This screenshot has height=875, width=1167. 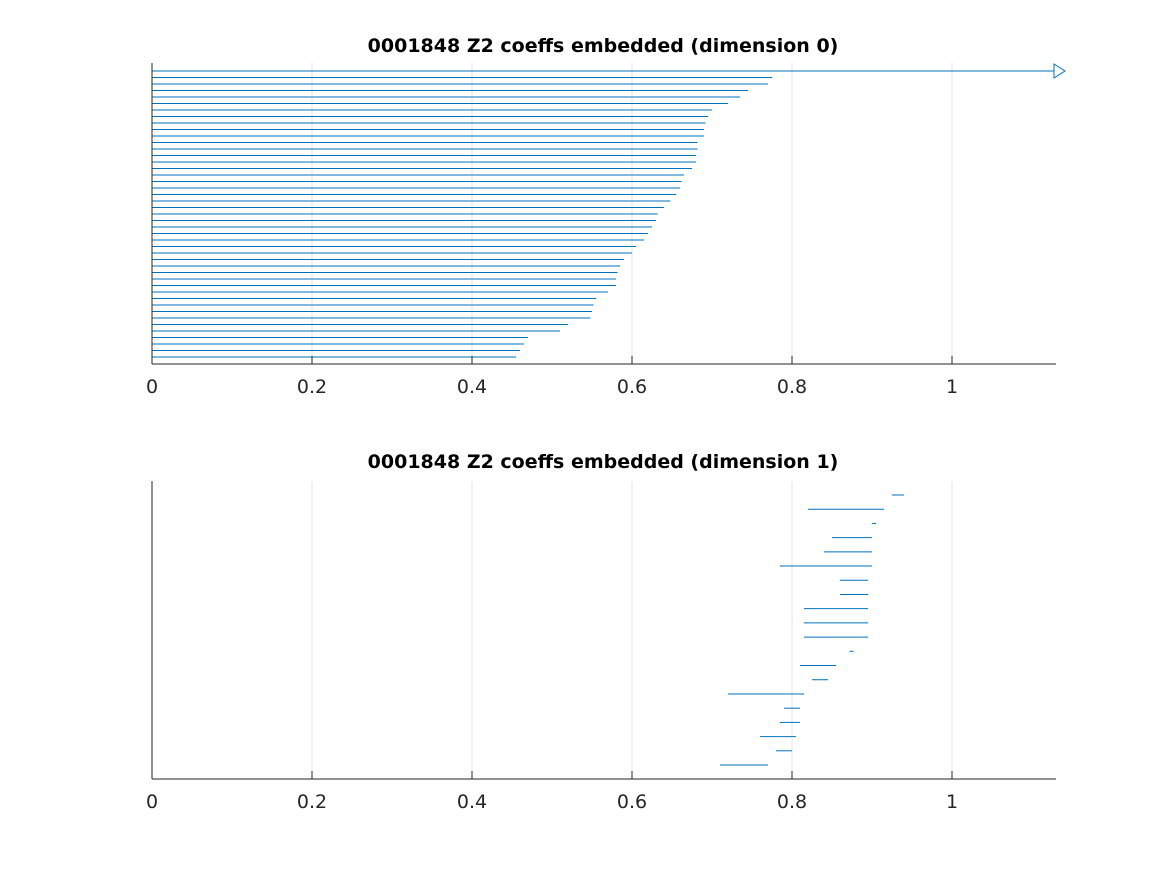 What do you see at coordinates (603, 462) in the screenshot?
I see `chart-title: 0001848 Z2 coeffs embedded (dimension 1)` at bounding box center [603, 462].